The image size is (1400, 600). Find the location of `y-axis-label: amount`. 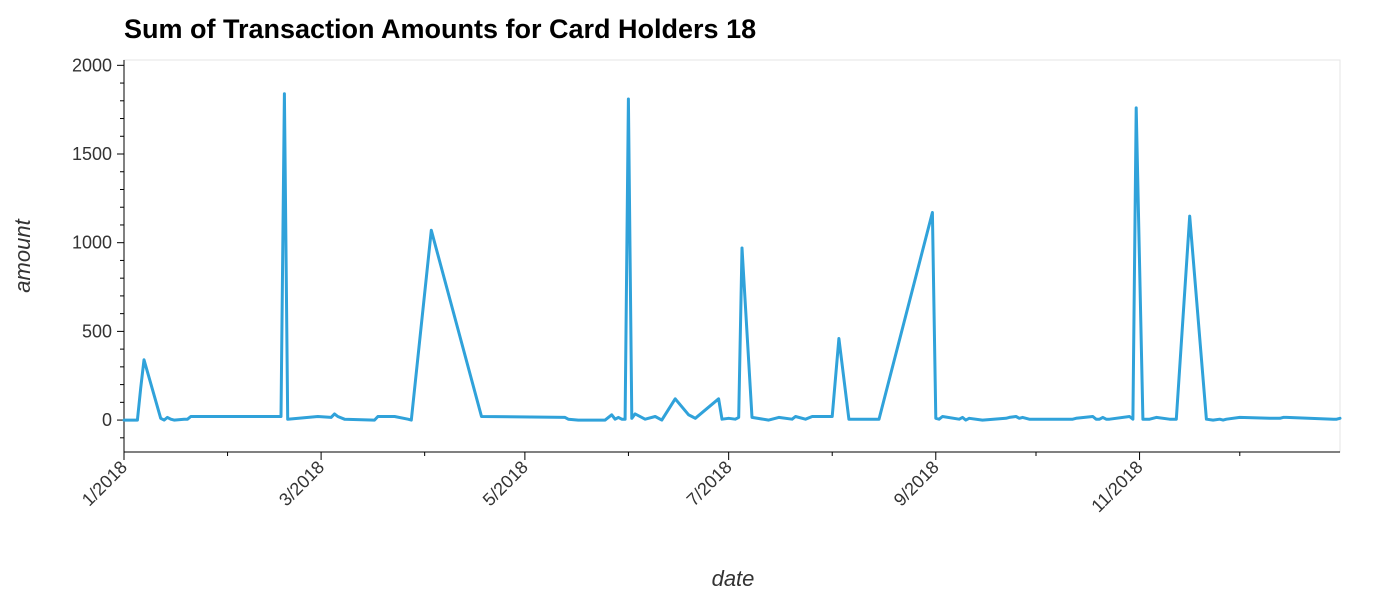

y-axis-label: amount is located at coordinates (22, 255).